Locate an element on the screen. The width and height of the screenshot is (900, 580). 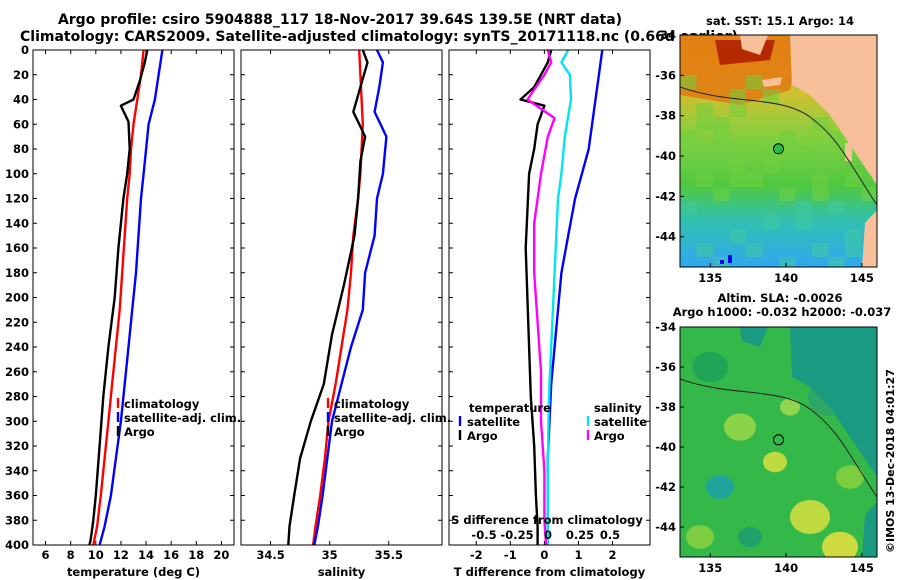
sla-float-marker is located at coordinates (778, 440).